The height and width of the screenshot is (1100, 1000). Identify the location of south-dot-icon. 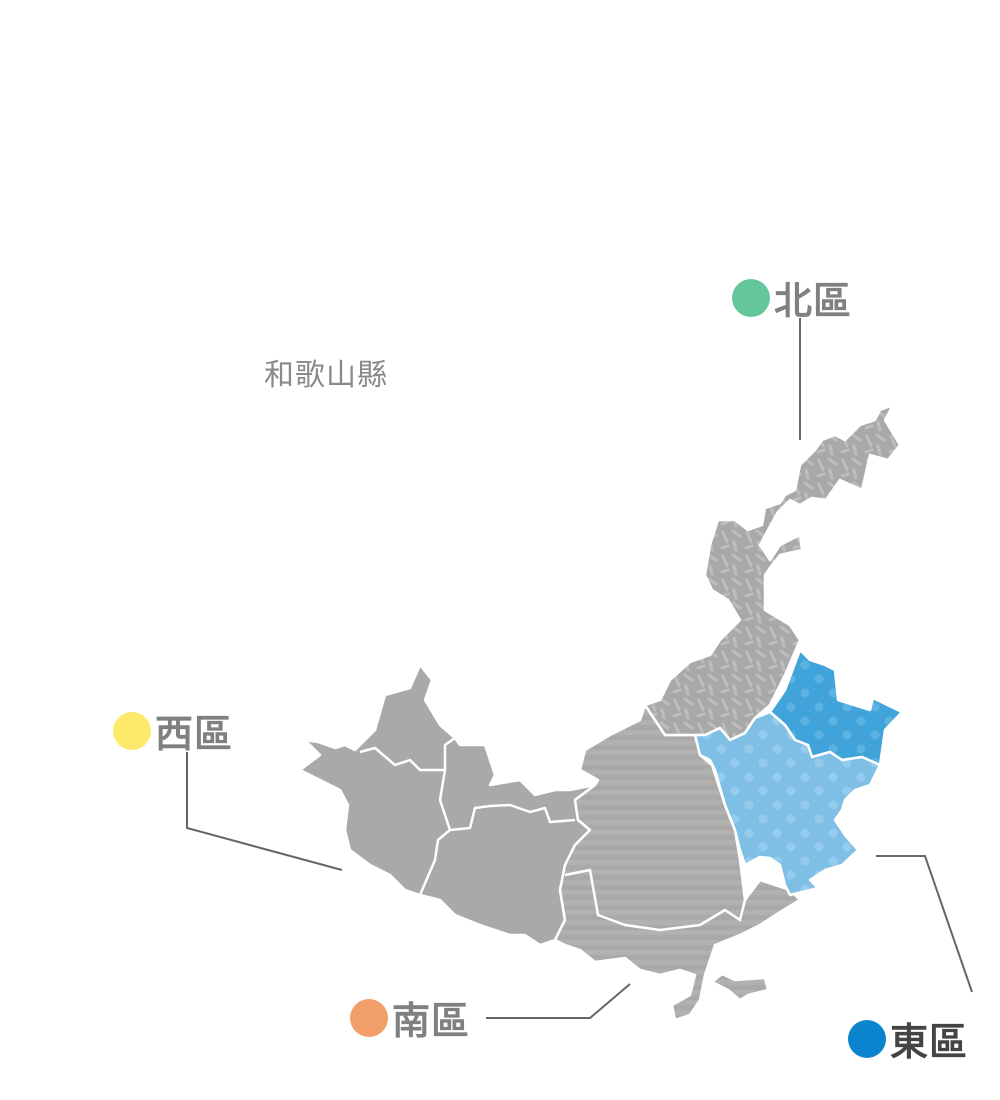
(369, 1017).